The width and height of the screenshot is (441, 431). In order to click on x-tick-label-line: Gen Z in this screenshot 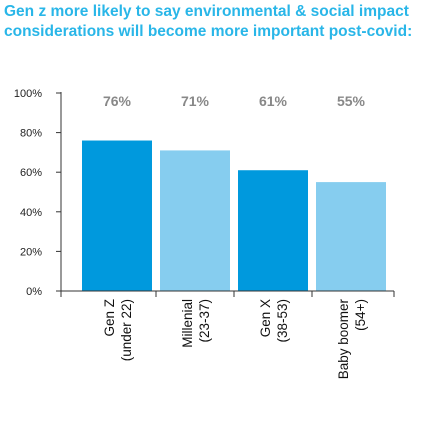, I will do `click(109, 318)`.